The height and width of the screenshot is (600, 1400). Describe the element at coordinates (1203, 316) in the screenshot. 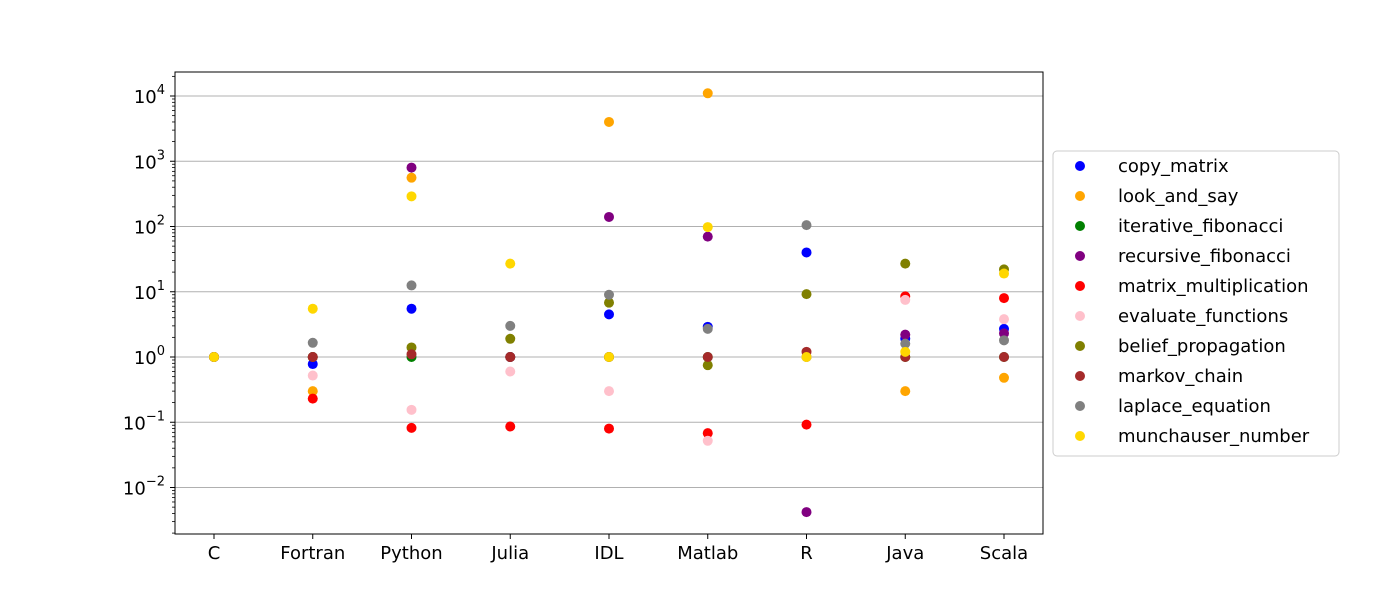

I see `legend-label: evaluate_functions` at that location.